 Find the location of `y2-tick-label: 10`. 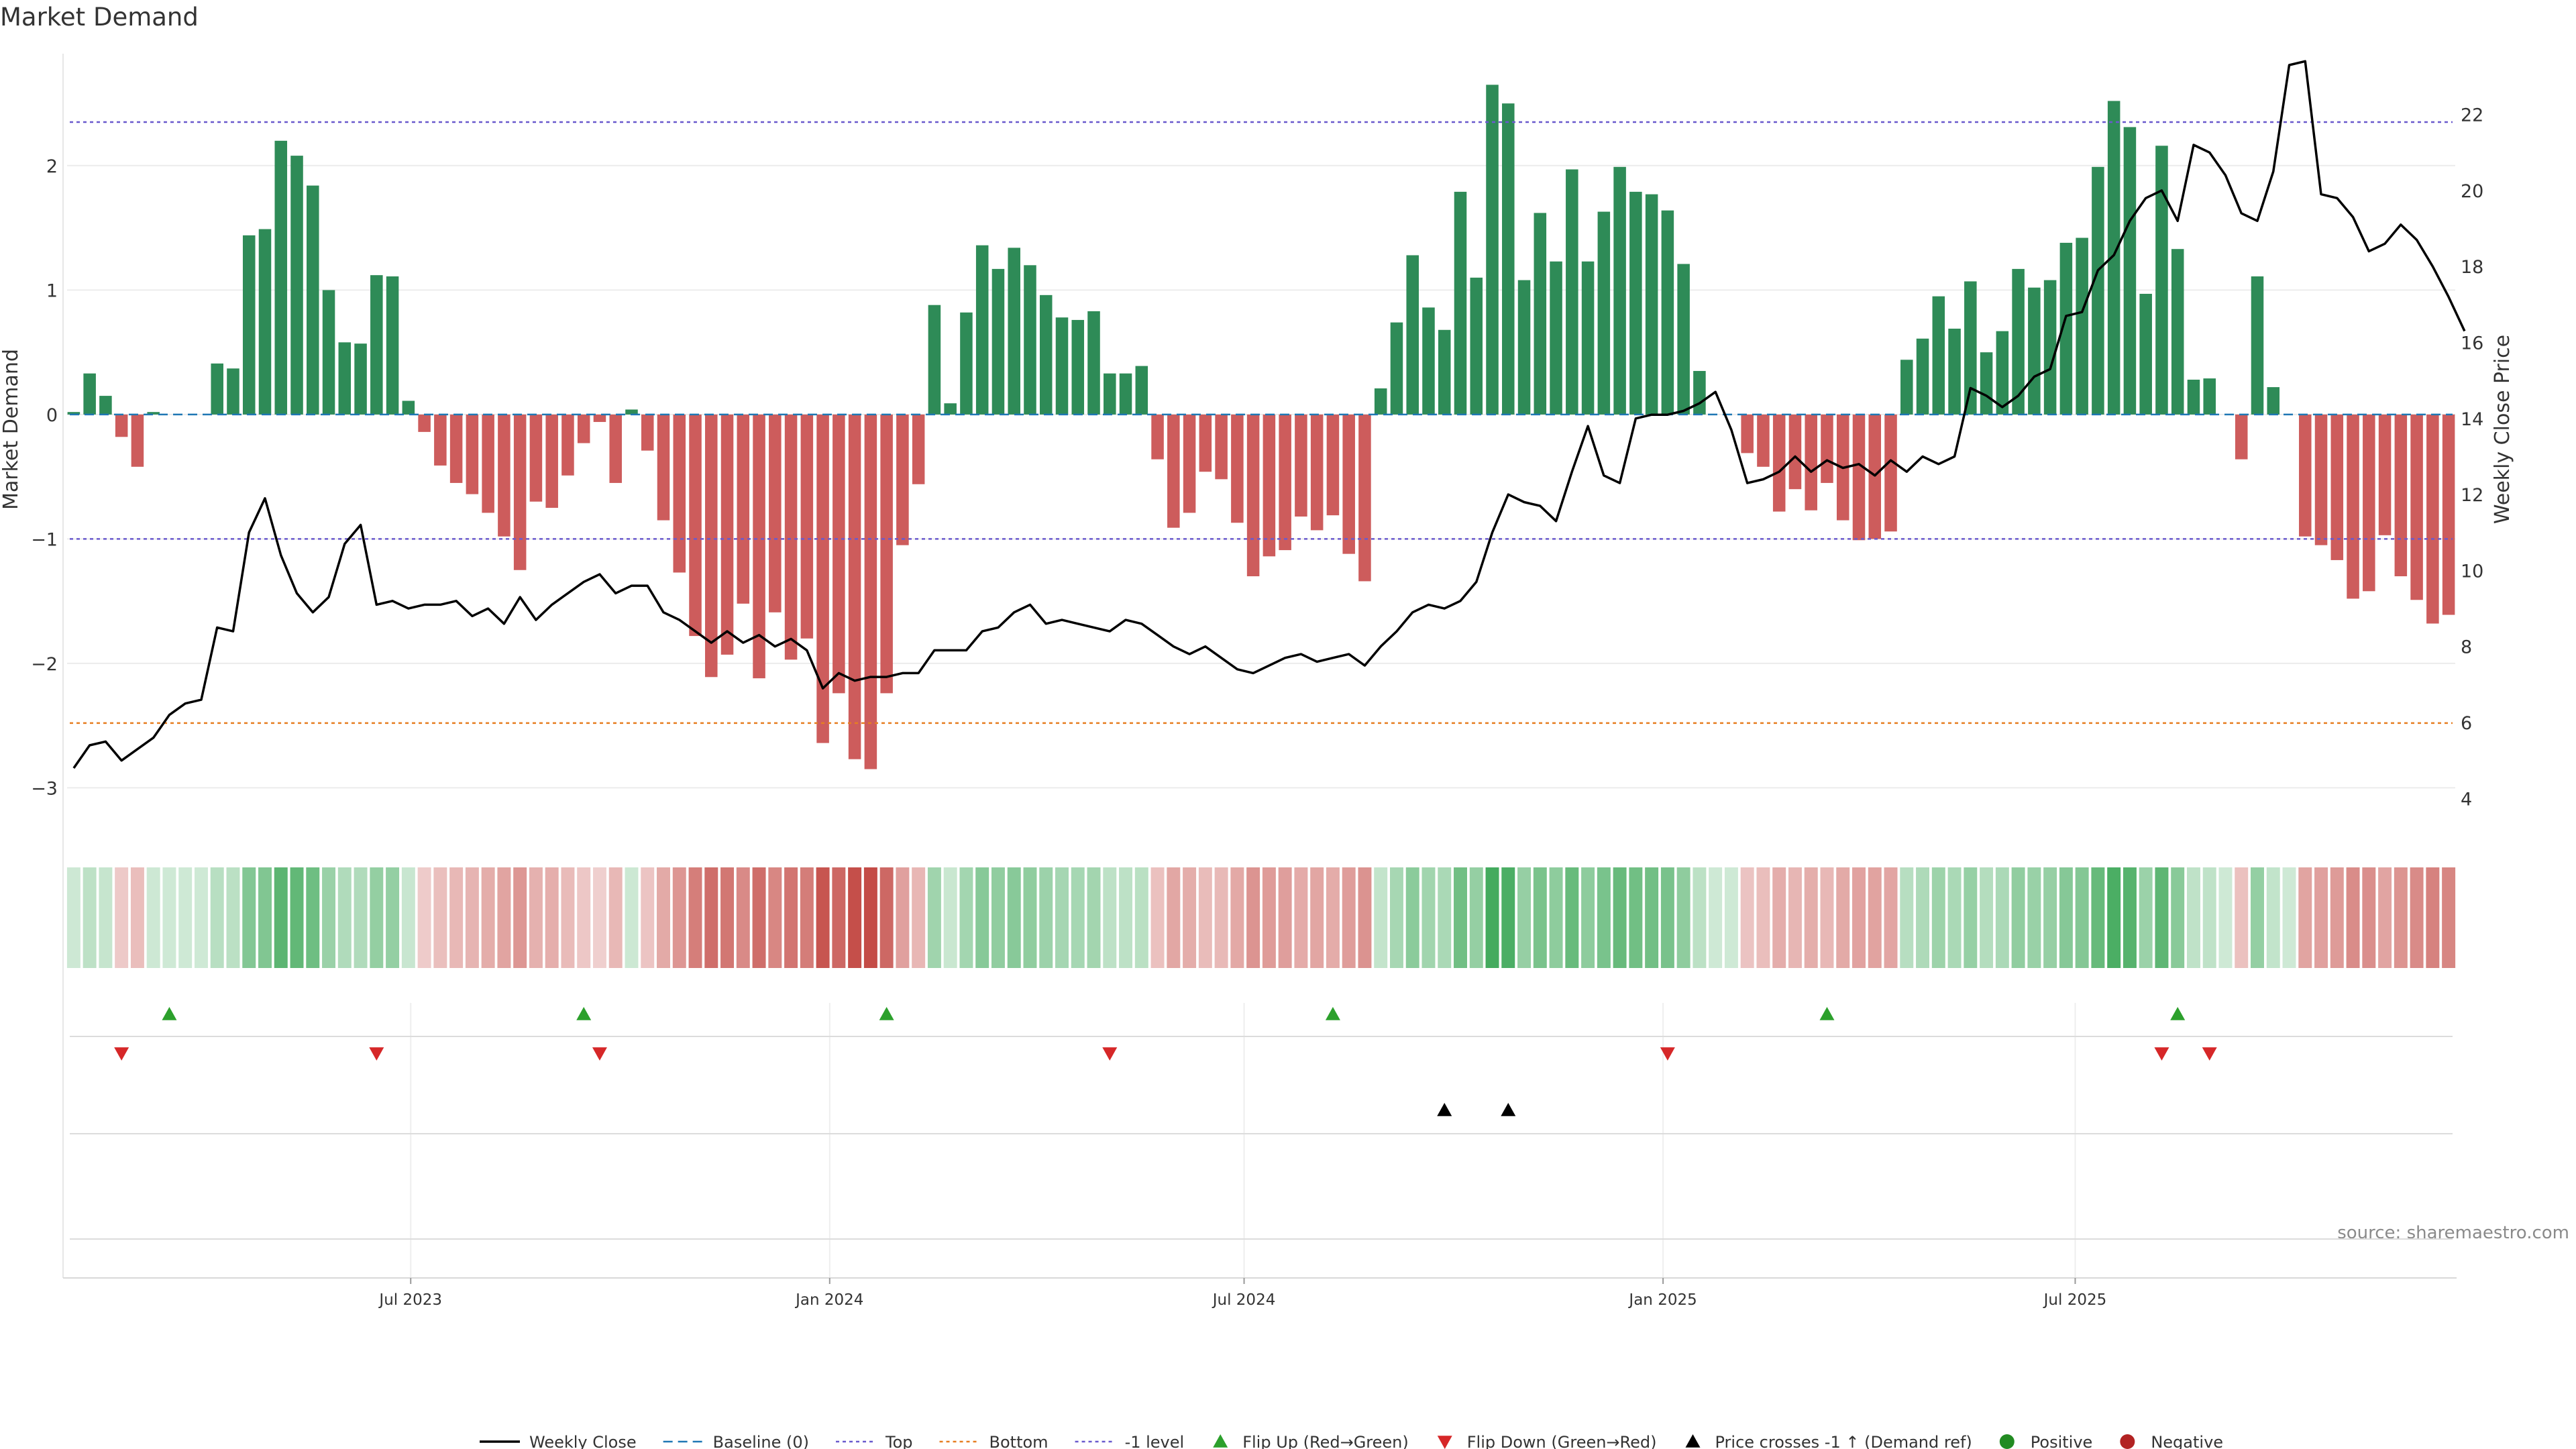

y2-tick-label: 10 is located at coordinates (2472, 571).